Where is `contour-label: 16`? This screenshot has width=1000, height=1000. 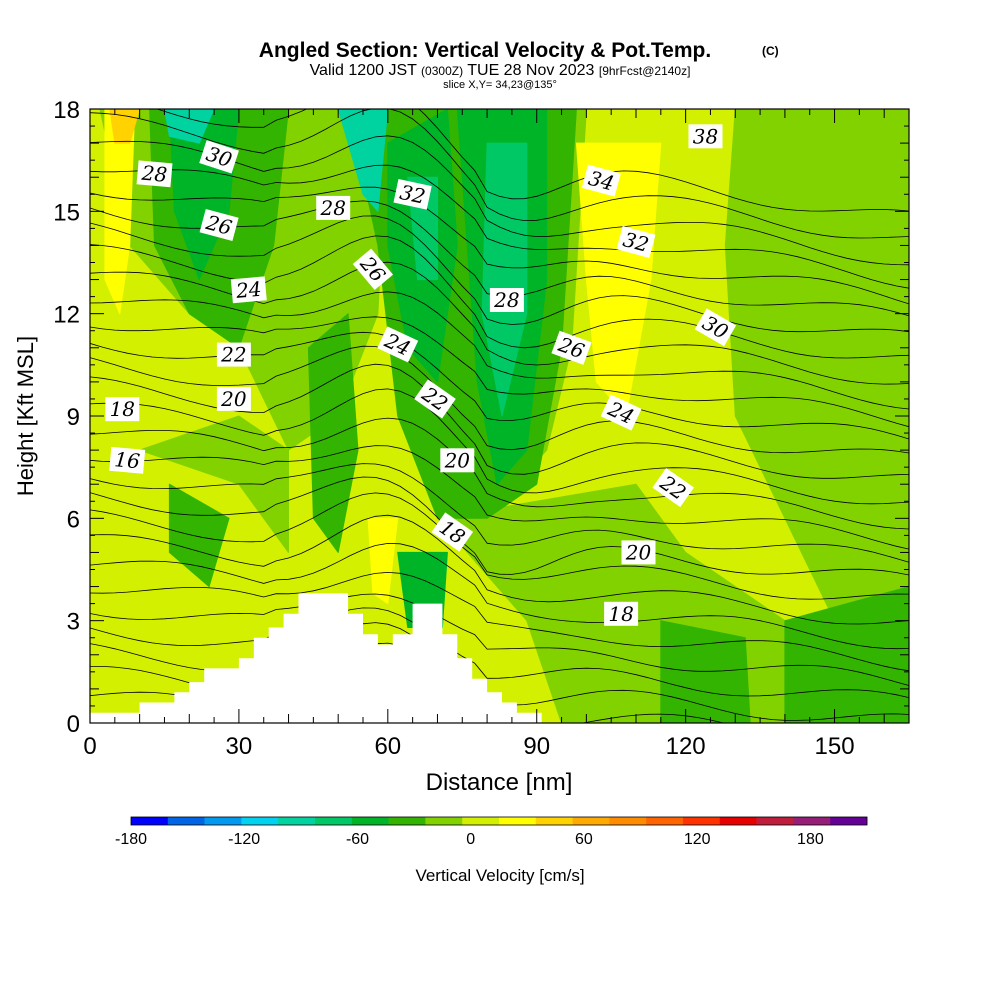 contour-label: 16 is located at coordinates (127, 460).